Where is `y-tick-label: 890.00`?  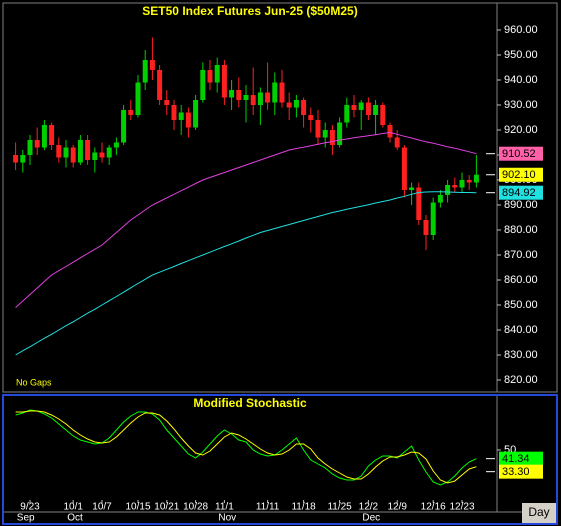 y-tick-label: 890.00 is located at coordinates (521, 205).